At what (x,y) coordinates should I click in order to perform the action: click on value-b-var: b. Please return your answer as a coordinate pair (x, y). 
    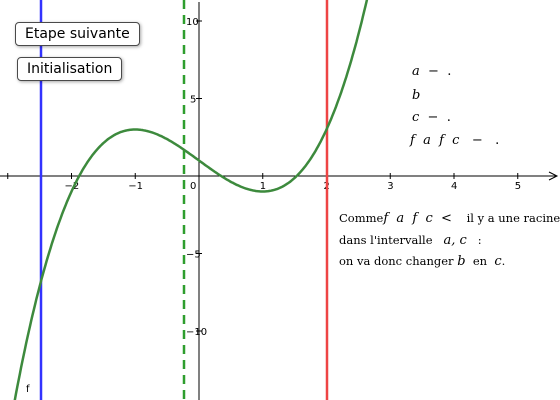
    Looking at the image, I should click on (416, 95).